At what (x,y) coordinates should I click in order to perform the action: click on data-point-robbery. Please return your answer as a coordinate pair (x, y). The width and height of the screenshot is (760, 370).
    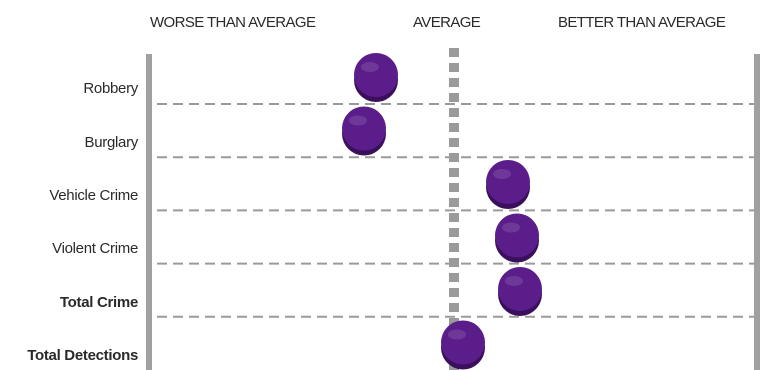
    Looking at the image, I should click on (376, 75).